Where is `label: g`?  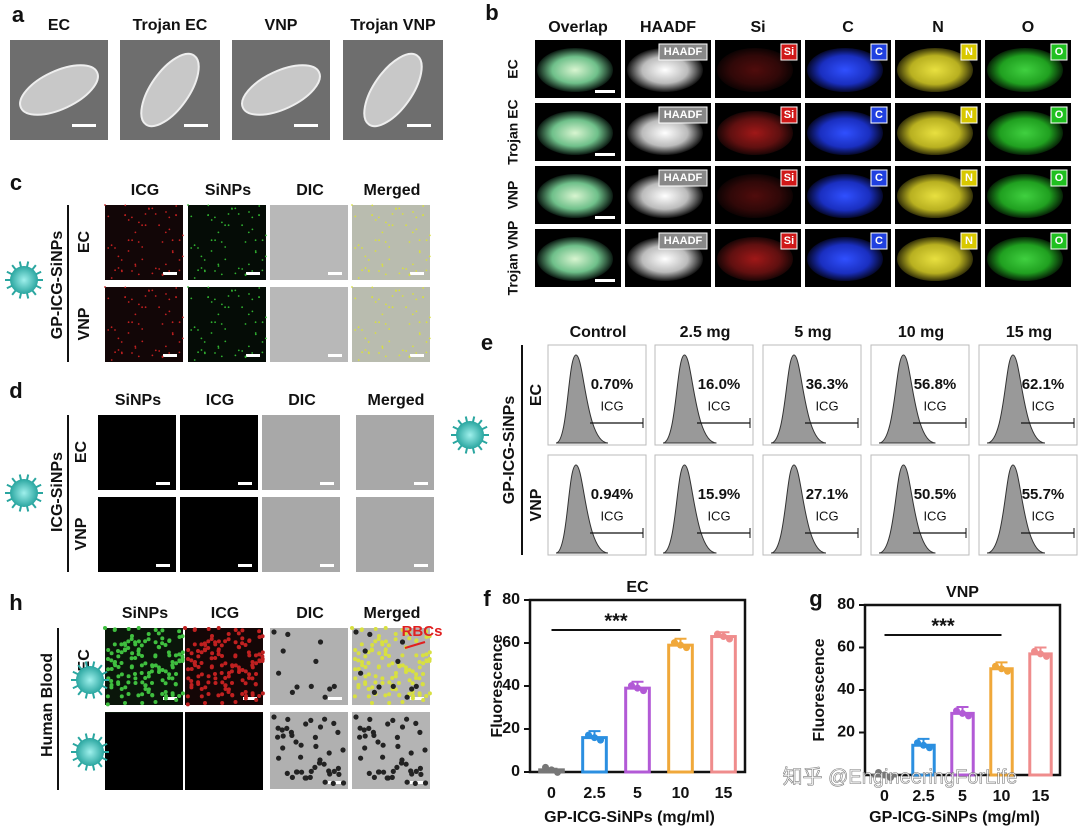 label: g is located at coordinates (815, 598).